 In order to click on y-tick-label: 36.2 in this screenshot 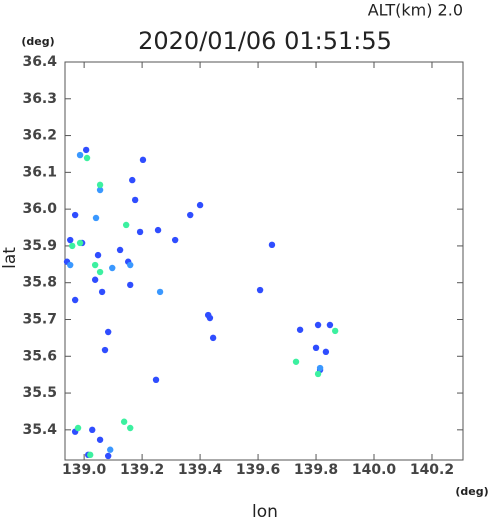, I will do `click(39, 136)`.